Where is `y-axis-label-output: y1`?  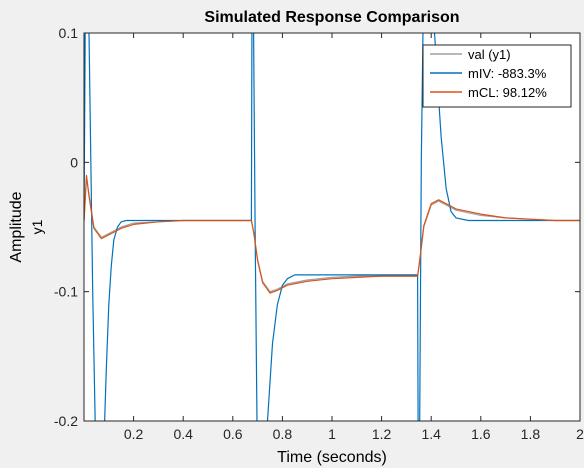 y-axis-label-output: y1 is located at coordinates (37, 226).